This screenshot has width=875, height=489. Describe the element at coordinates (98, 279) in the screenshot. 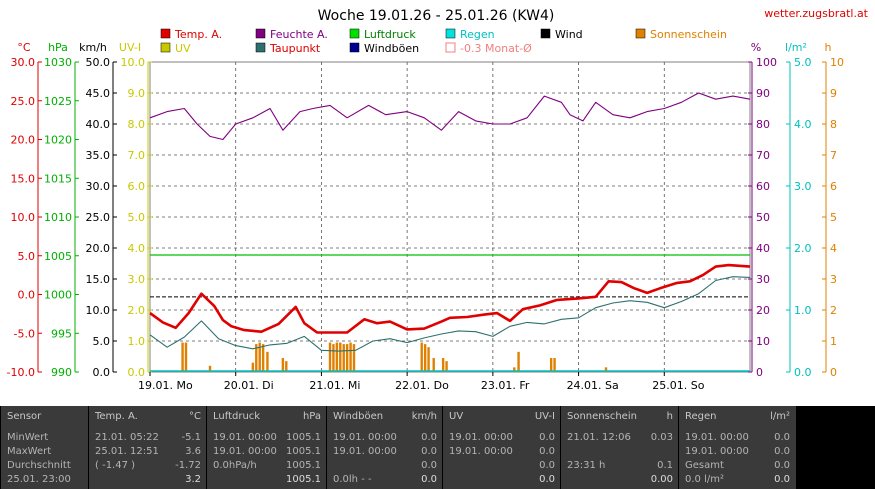

I see `wind-tick-label: 15.0` at that location.